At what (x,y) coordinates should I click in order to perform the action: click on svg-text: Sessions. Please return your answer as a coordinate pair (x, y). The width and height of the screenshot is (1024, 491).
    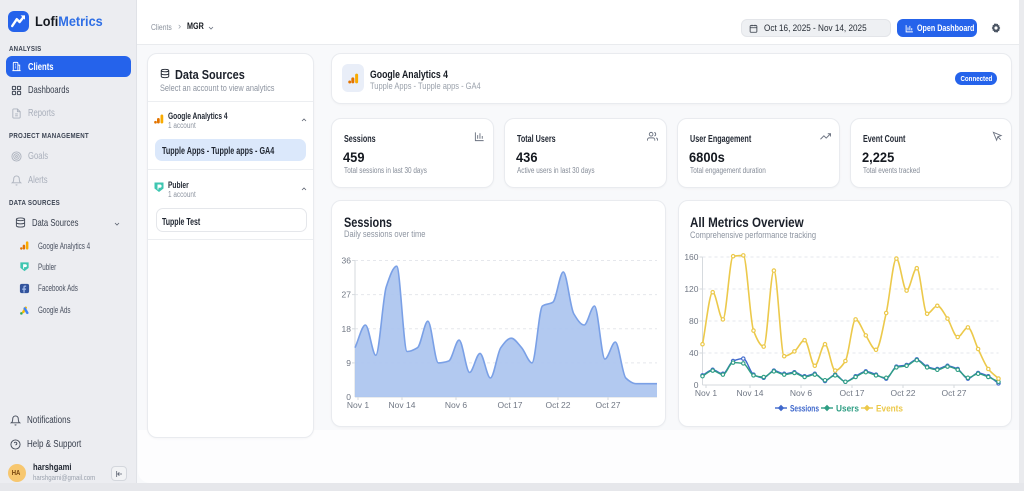
    Looking at the image, I should click on (804, 409).